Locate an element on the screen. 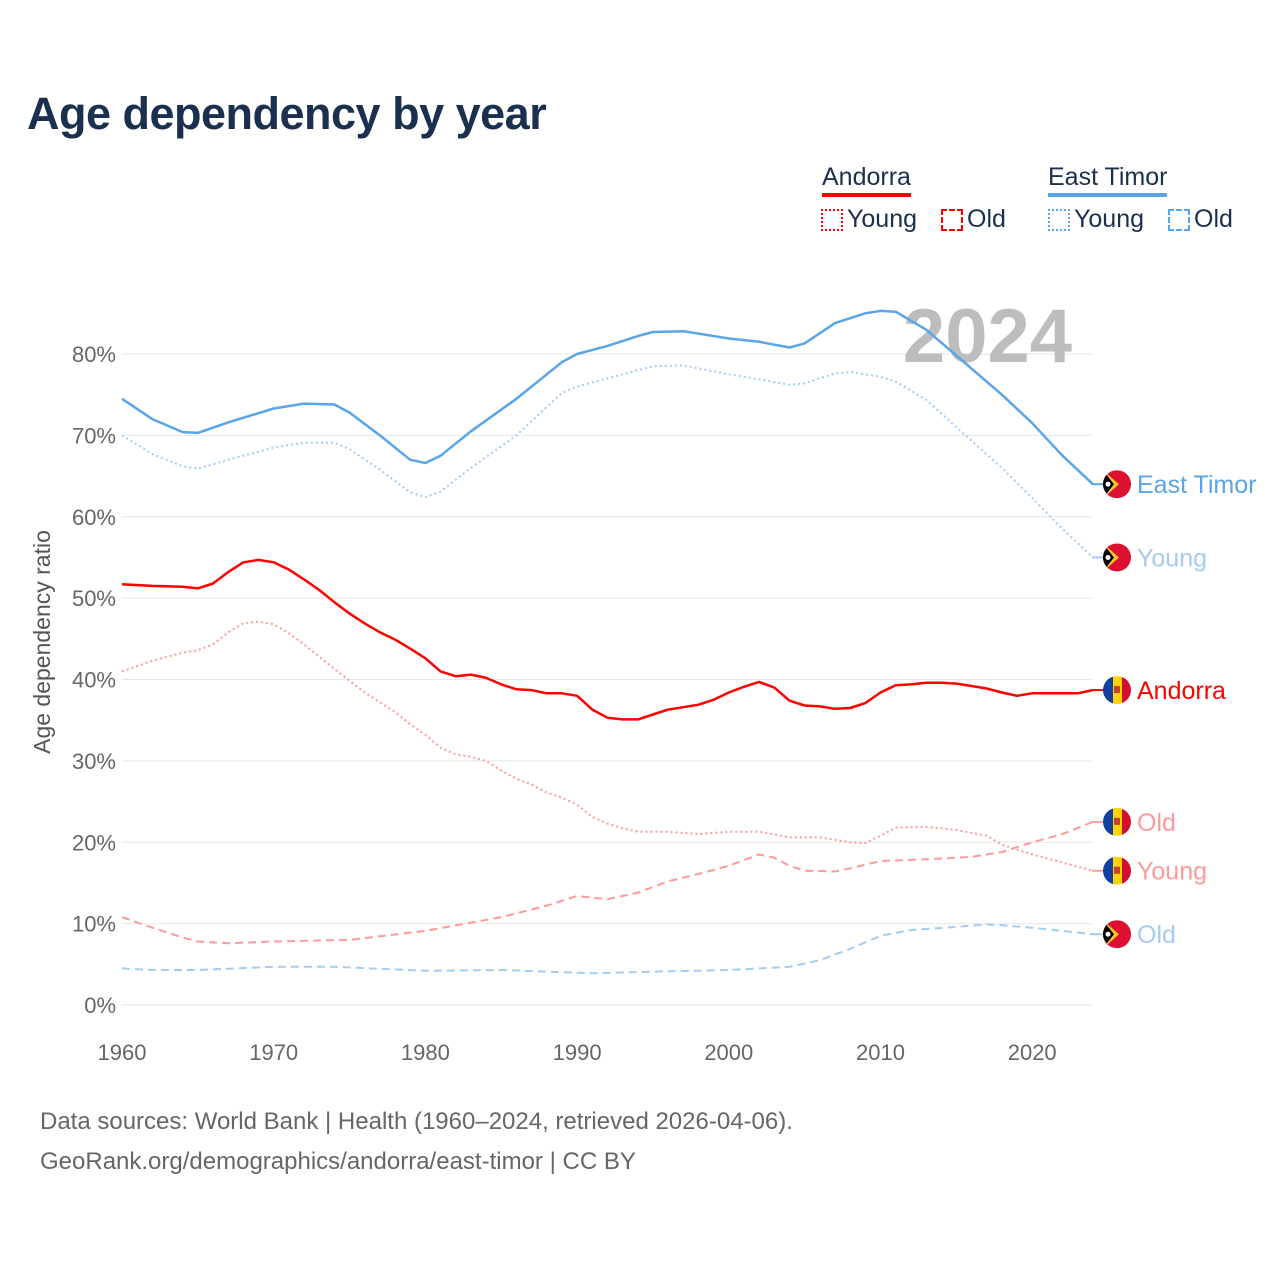 The width and height of the screenshot is (1280, 1280). legend-east-timor-title: East Timor is located at coordinates (1108, 180).